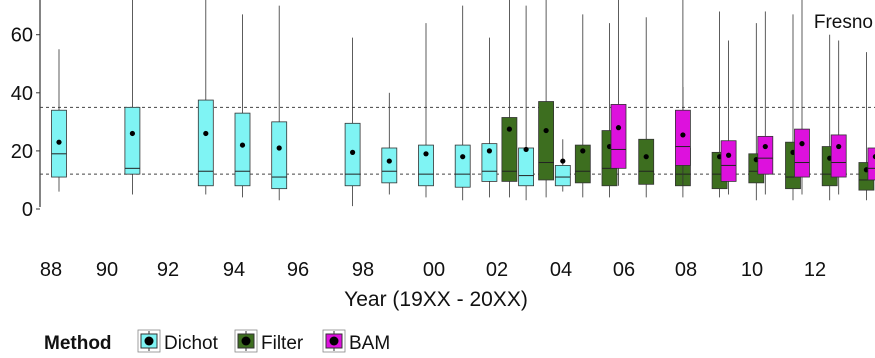  I want to click on bam-box-2009, so click(838, 117).